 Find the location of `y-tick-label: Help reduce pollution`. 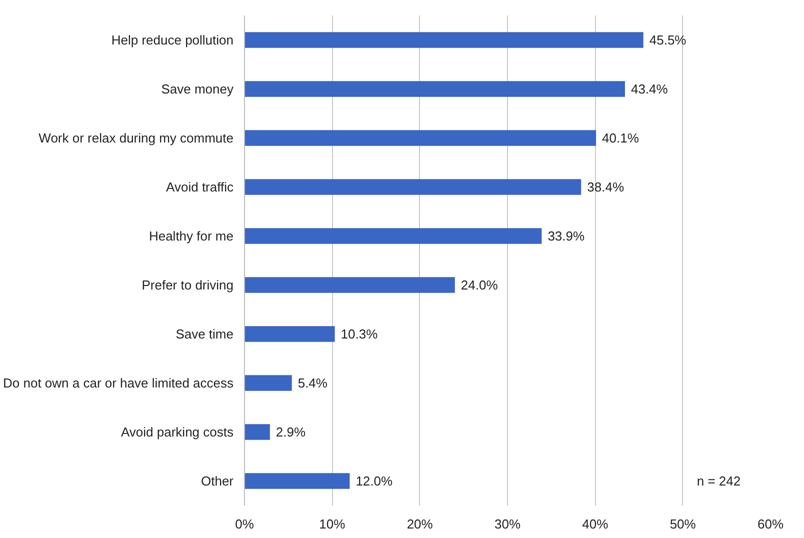

y-tick-label: Help reduce pollution is located at coordinates (172, 40).